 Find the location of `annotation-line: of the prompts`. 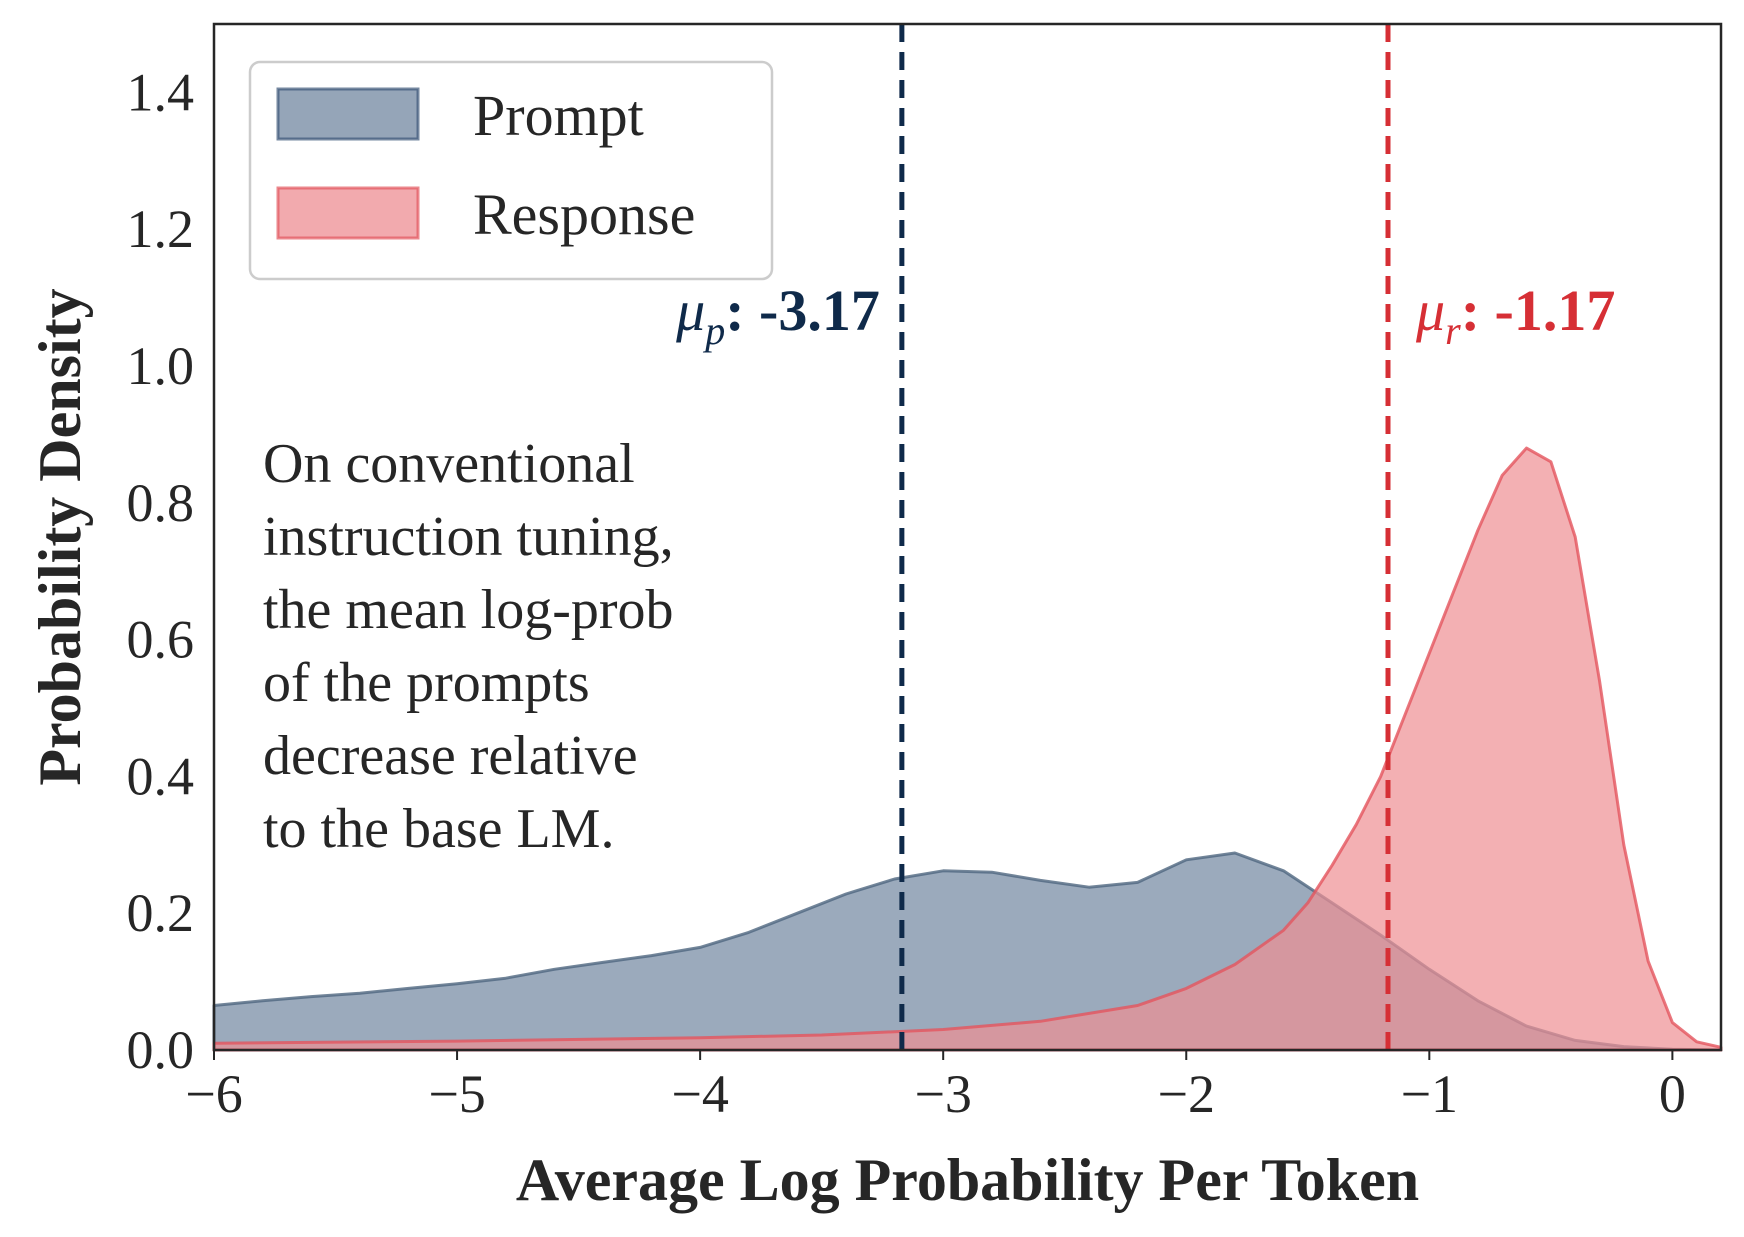

annotation-line: of the prompts is located at coordinates (426, 683).